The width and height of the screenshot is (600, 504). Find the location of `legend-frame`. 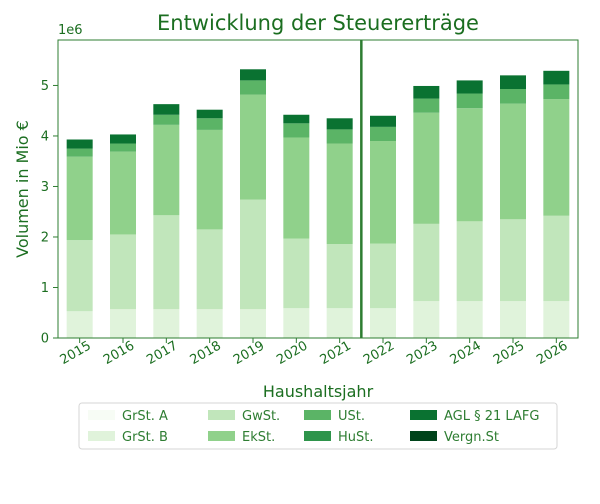

legend-frame is located at coordinates (318, 426).